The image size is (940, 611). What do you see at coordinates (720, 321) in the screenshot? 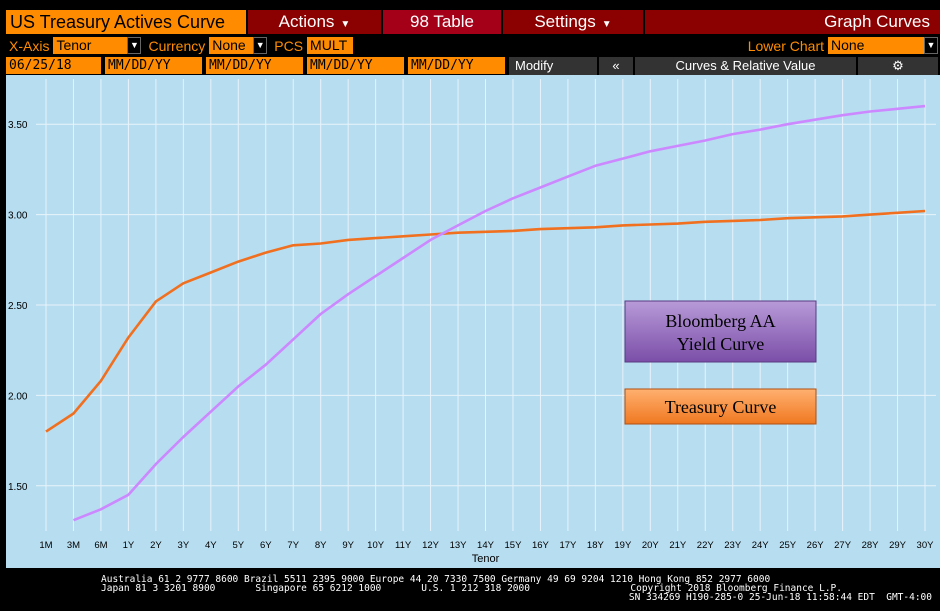
I see `legend-aa-label-line1: Bloomberg AA` at bounding box center [720, 321].